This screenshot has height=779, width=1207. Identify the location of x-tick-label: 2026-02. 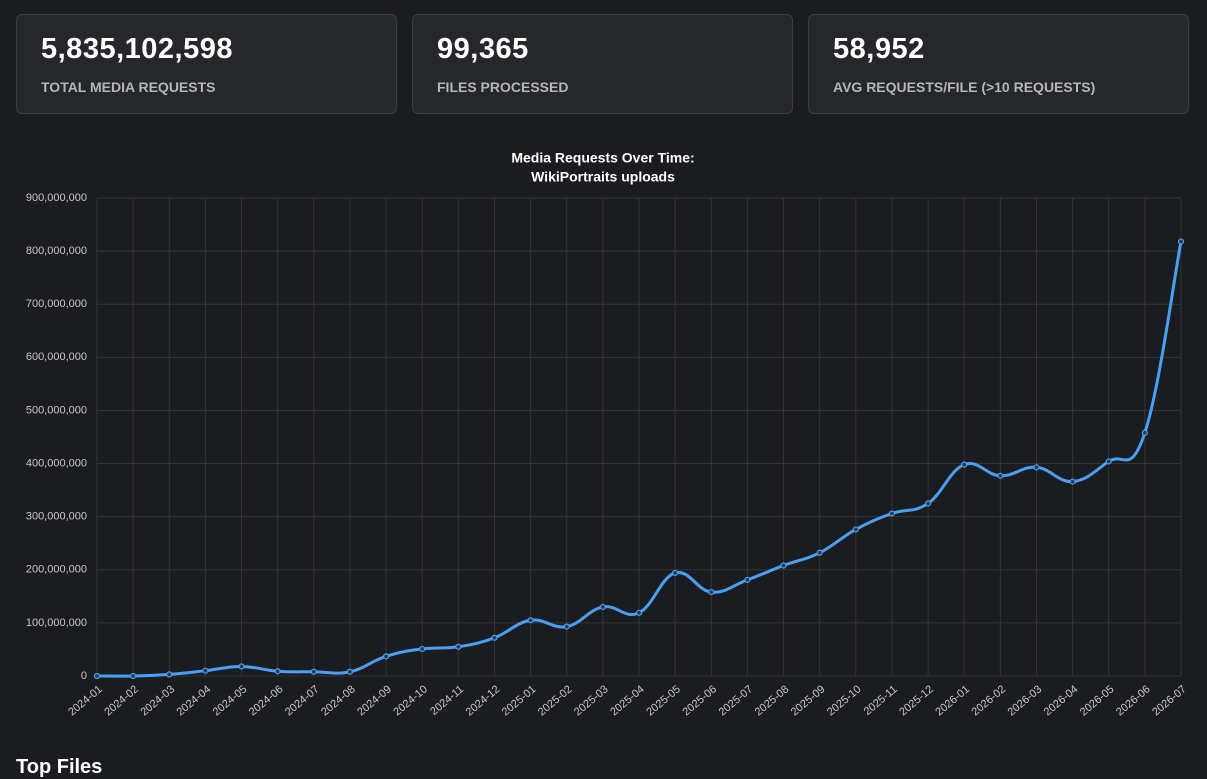
(988, 700).